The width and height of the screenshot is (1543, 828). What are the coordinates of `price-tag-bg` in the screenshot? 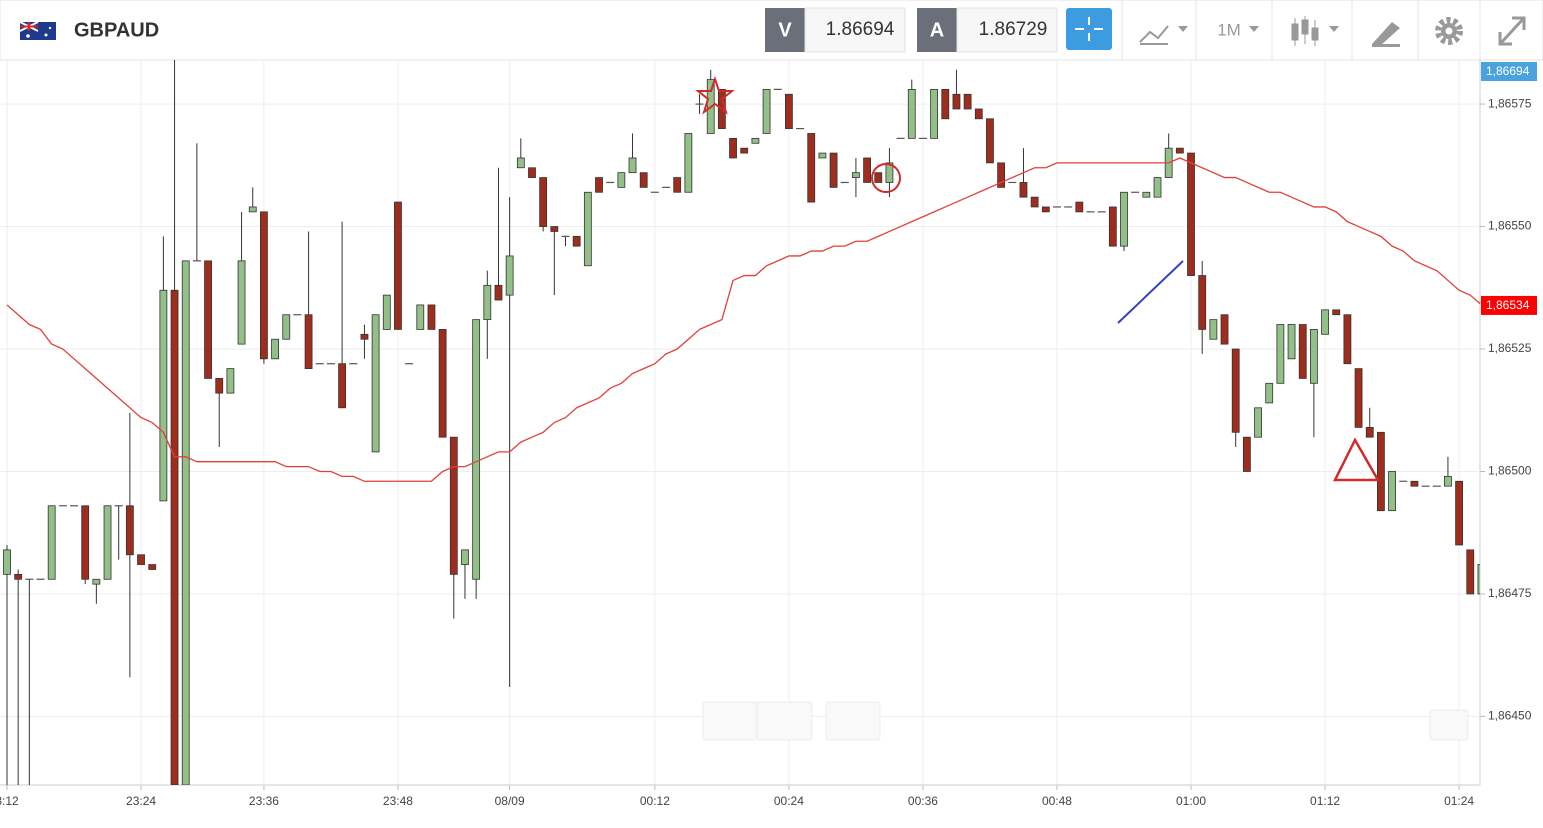 It's located at (1509, 71).